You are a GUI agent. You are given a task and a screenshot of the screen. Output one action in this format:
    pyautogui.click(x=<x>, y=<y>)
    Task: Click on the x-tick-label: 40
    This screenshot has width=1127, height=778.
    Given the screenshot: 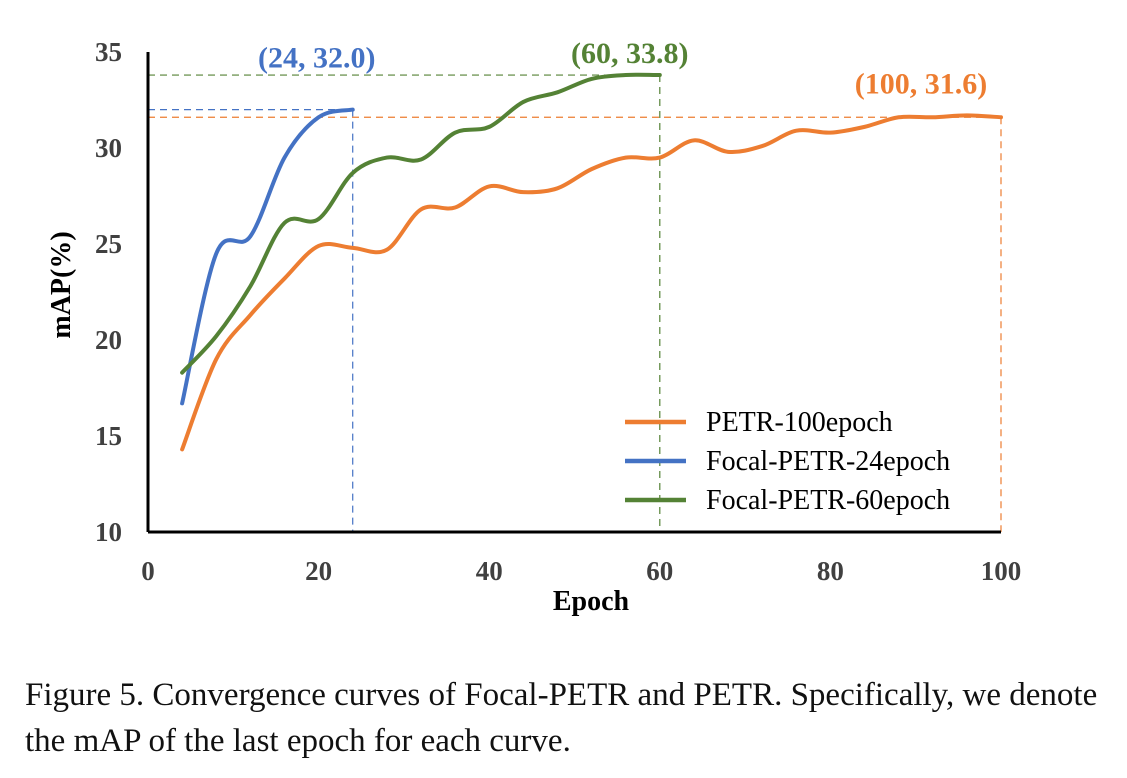 What is the action you would take?
    pyautogui.click(x=489, y=571)
    